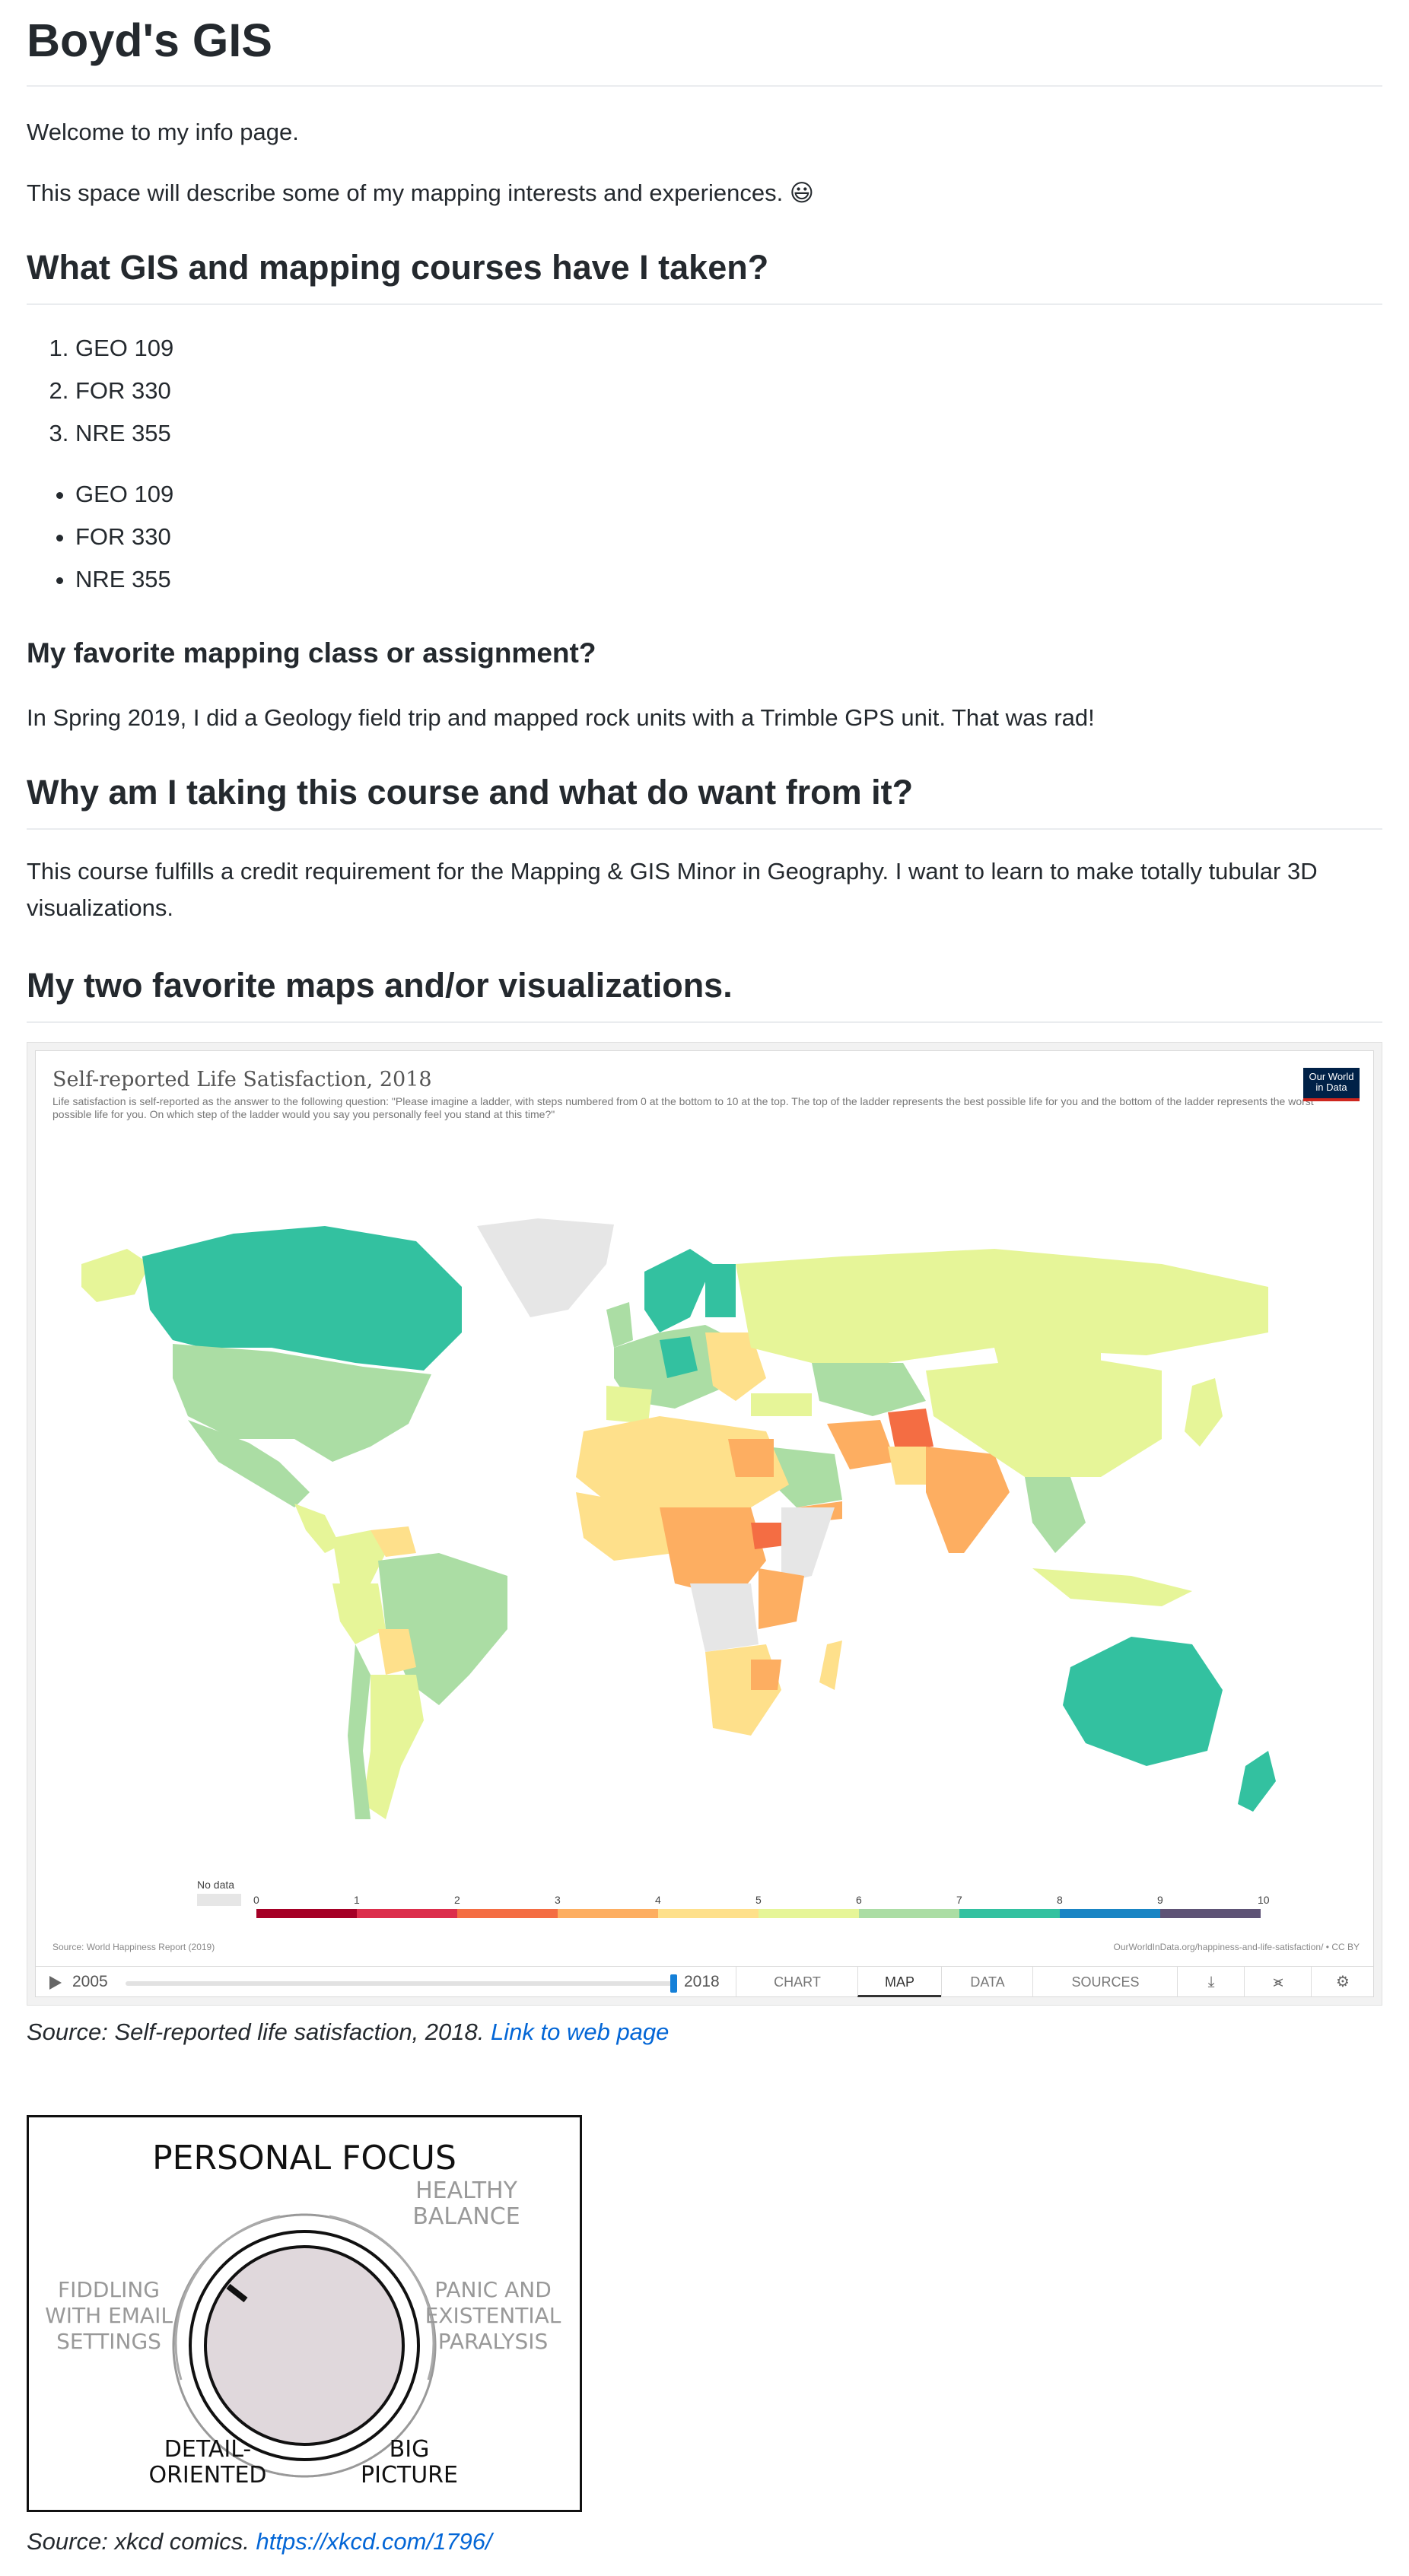  Describe the element at coordinates (359, 1613) in the screenshot. I see `country-peru` at that location.